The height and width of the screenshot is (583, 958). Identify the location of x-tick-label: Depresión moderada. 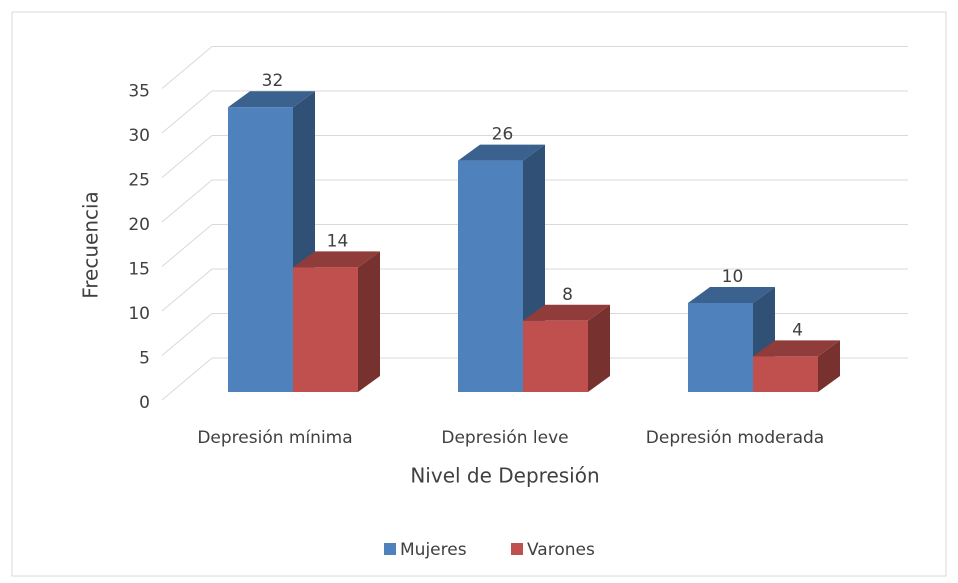
(735, 438).